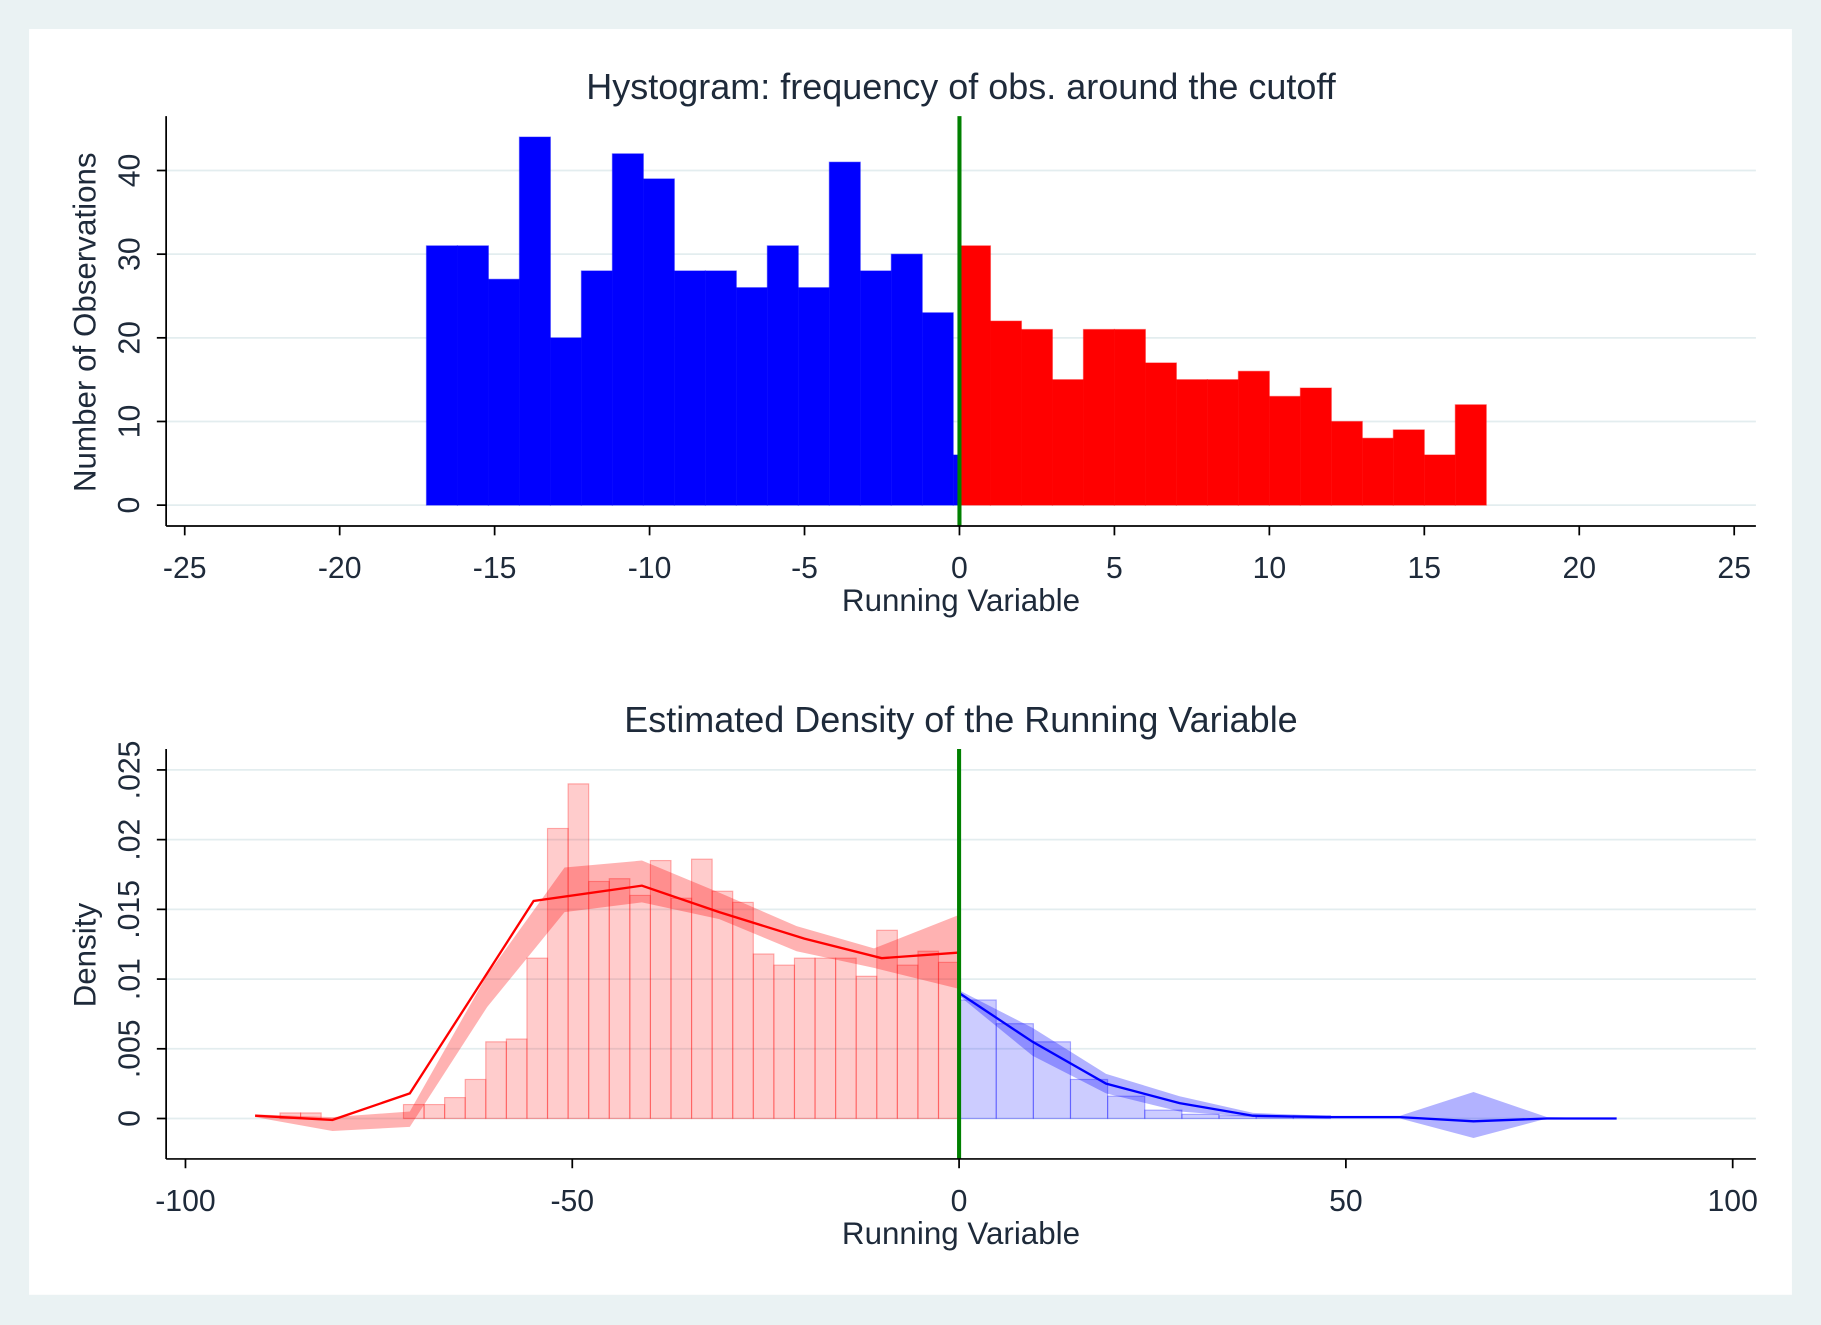  I want to click on y-tick-label: 40, so click(129, 171).